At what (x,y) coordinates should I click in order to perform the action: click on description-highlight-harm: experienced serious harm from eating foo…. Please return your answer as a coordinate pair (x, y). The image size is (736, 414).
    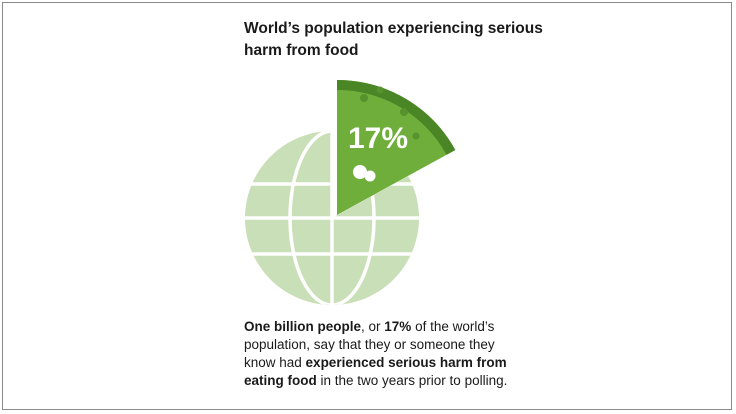
    Looking at the image, I should click on (375, 371).